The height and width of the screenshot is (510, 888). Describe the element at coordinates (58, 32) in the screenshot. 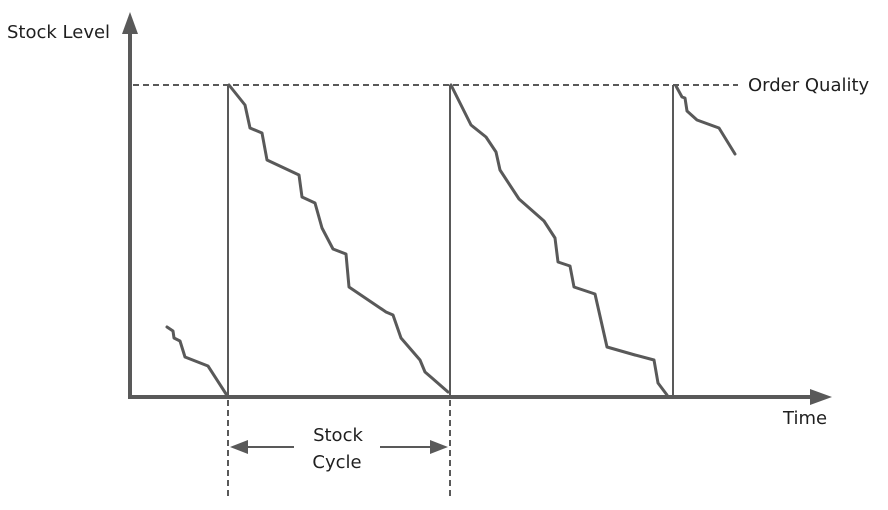

I see `y-axis-label: Stock Level` at that location.